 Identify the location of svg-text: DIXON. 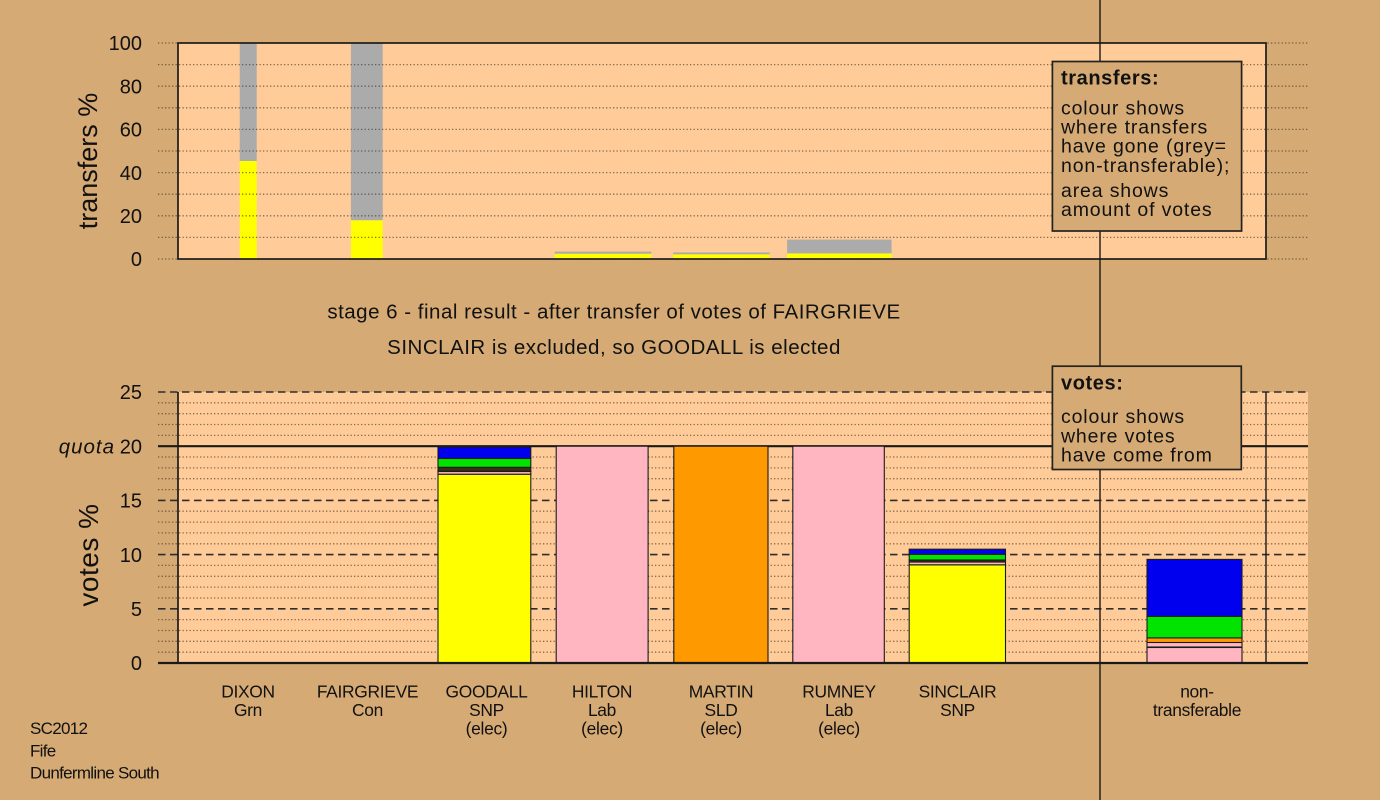
(248, 691).